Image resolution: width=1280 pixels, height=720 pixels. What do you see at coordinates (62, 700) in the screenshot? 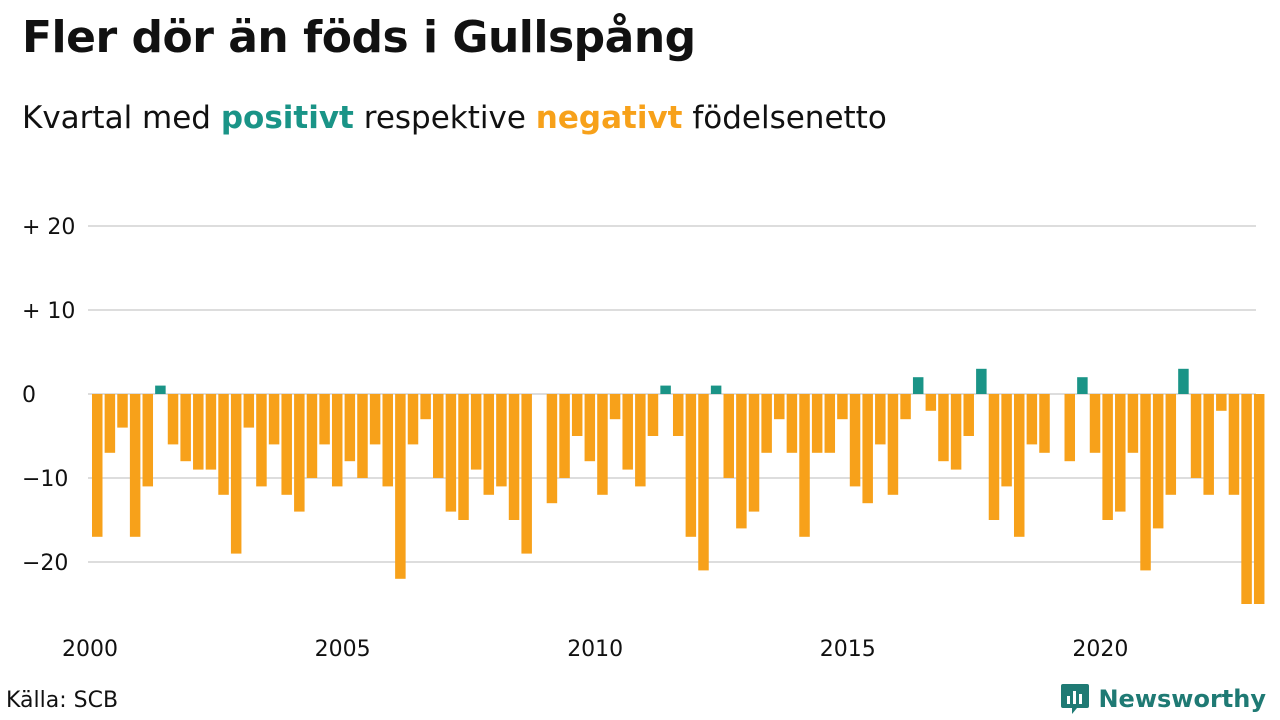
I see `source-note: Källa: SCB` at bounding box center [62, 700].